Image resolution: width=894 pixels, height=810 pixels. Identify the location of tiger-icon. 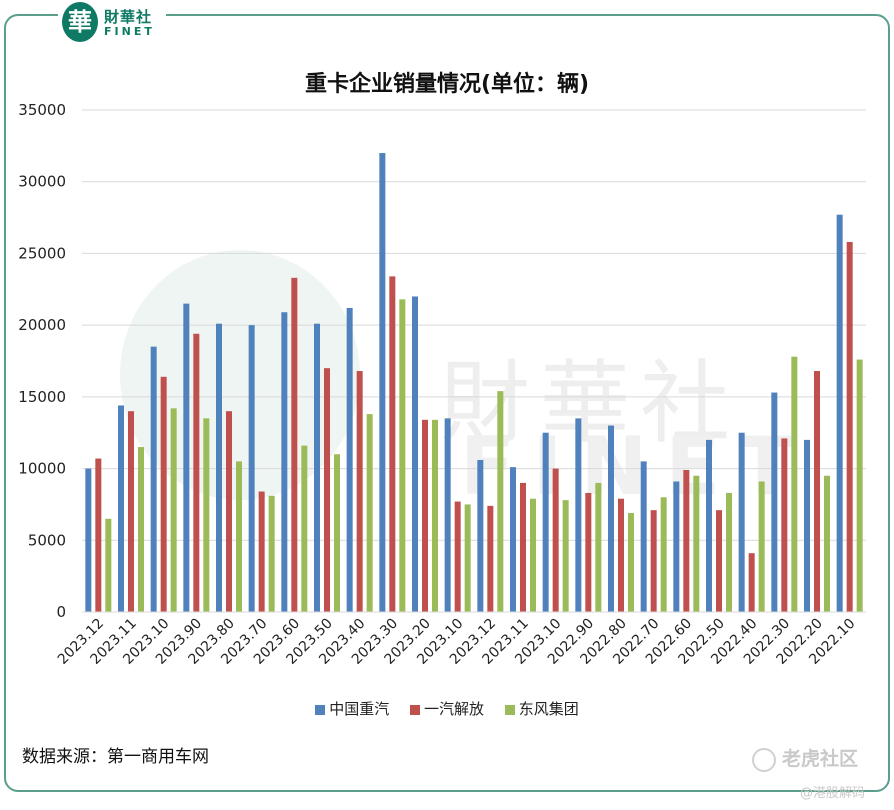
(764, 759).